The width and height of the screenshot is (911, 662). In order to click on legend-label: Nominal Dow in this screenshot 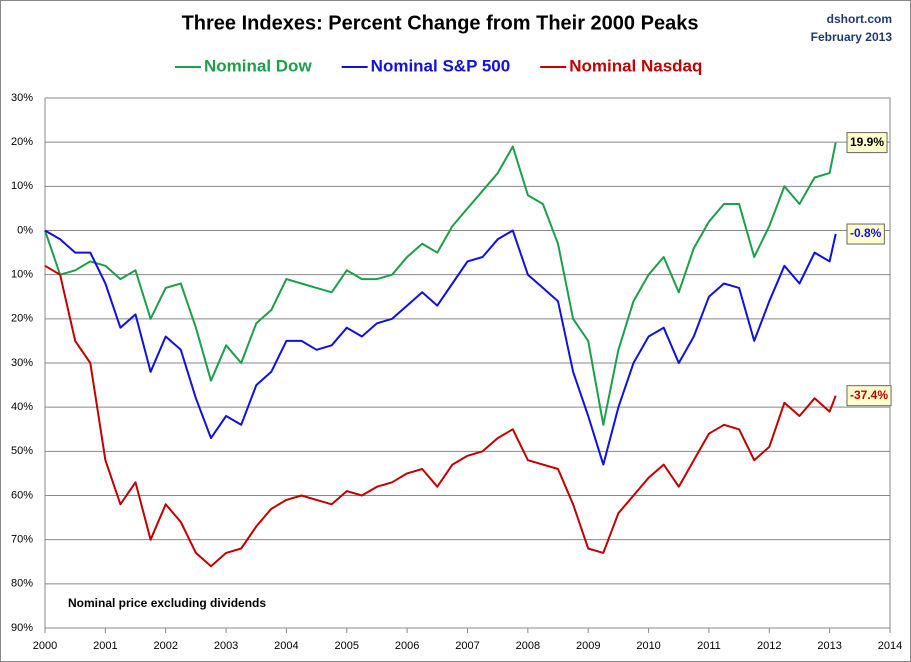, I will do `click(258, 65)`.